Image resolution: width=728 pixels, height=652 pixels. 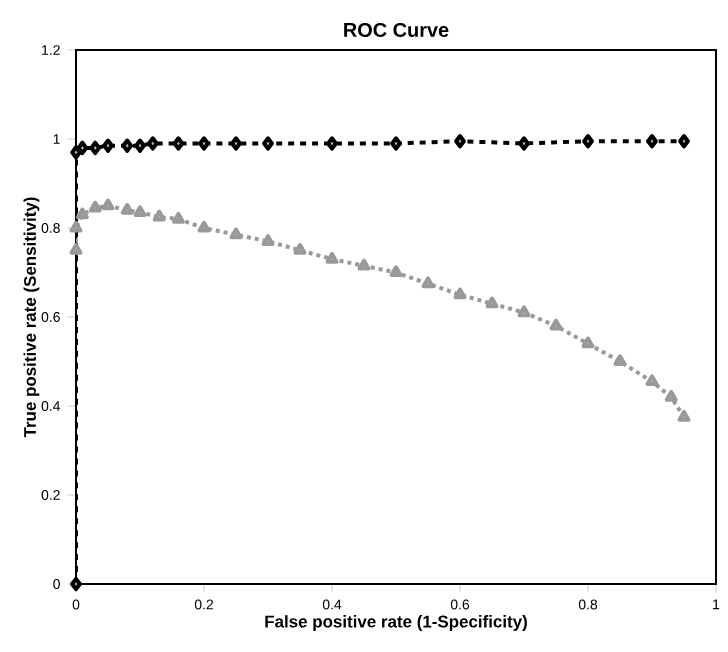 I want to click on x-axis-title: False positive rate (1-Specificity), so click(x=396, y=623).